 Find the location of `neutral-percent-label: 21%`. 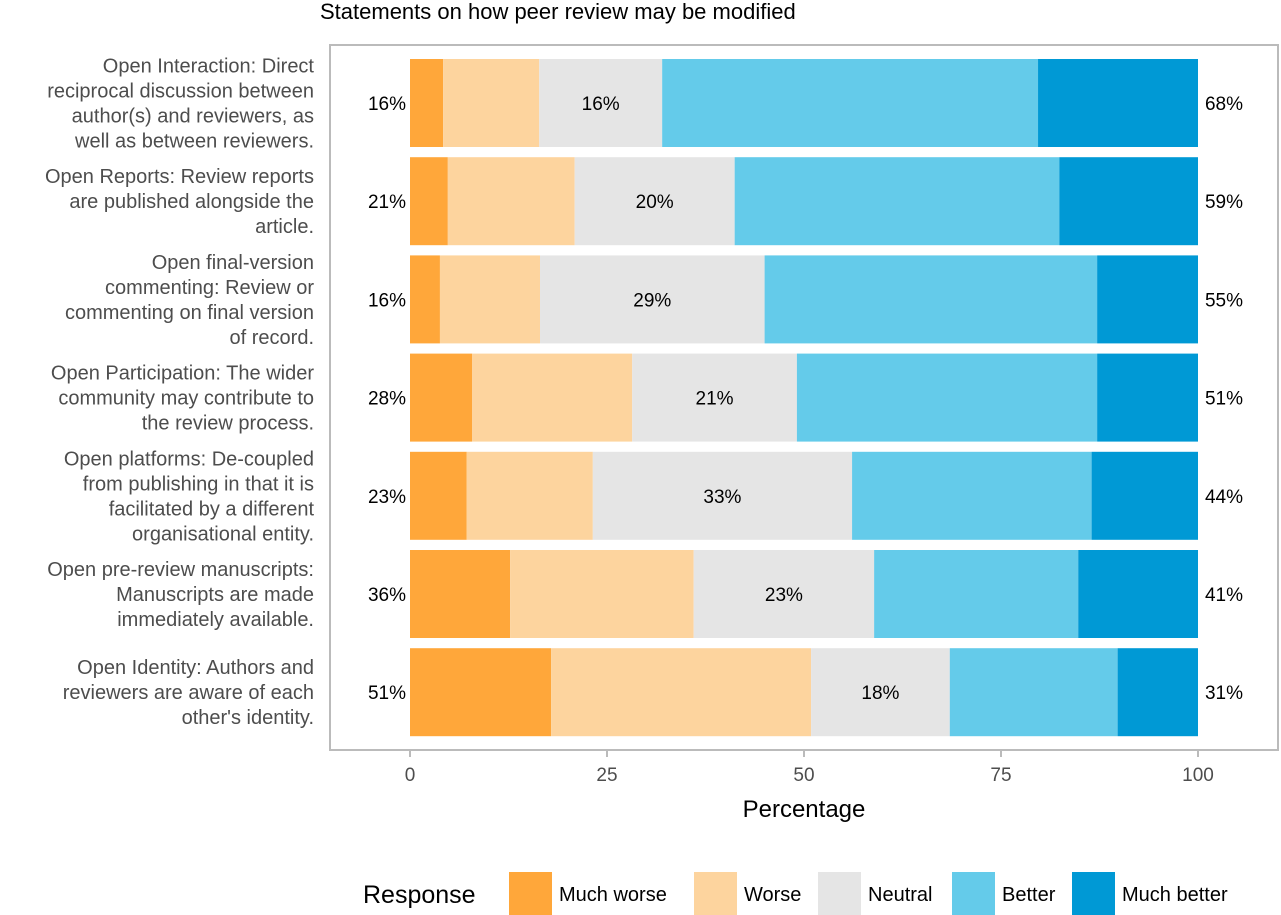

neutral-percent-label: 21% is located at coordinates (715, 399).